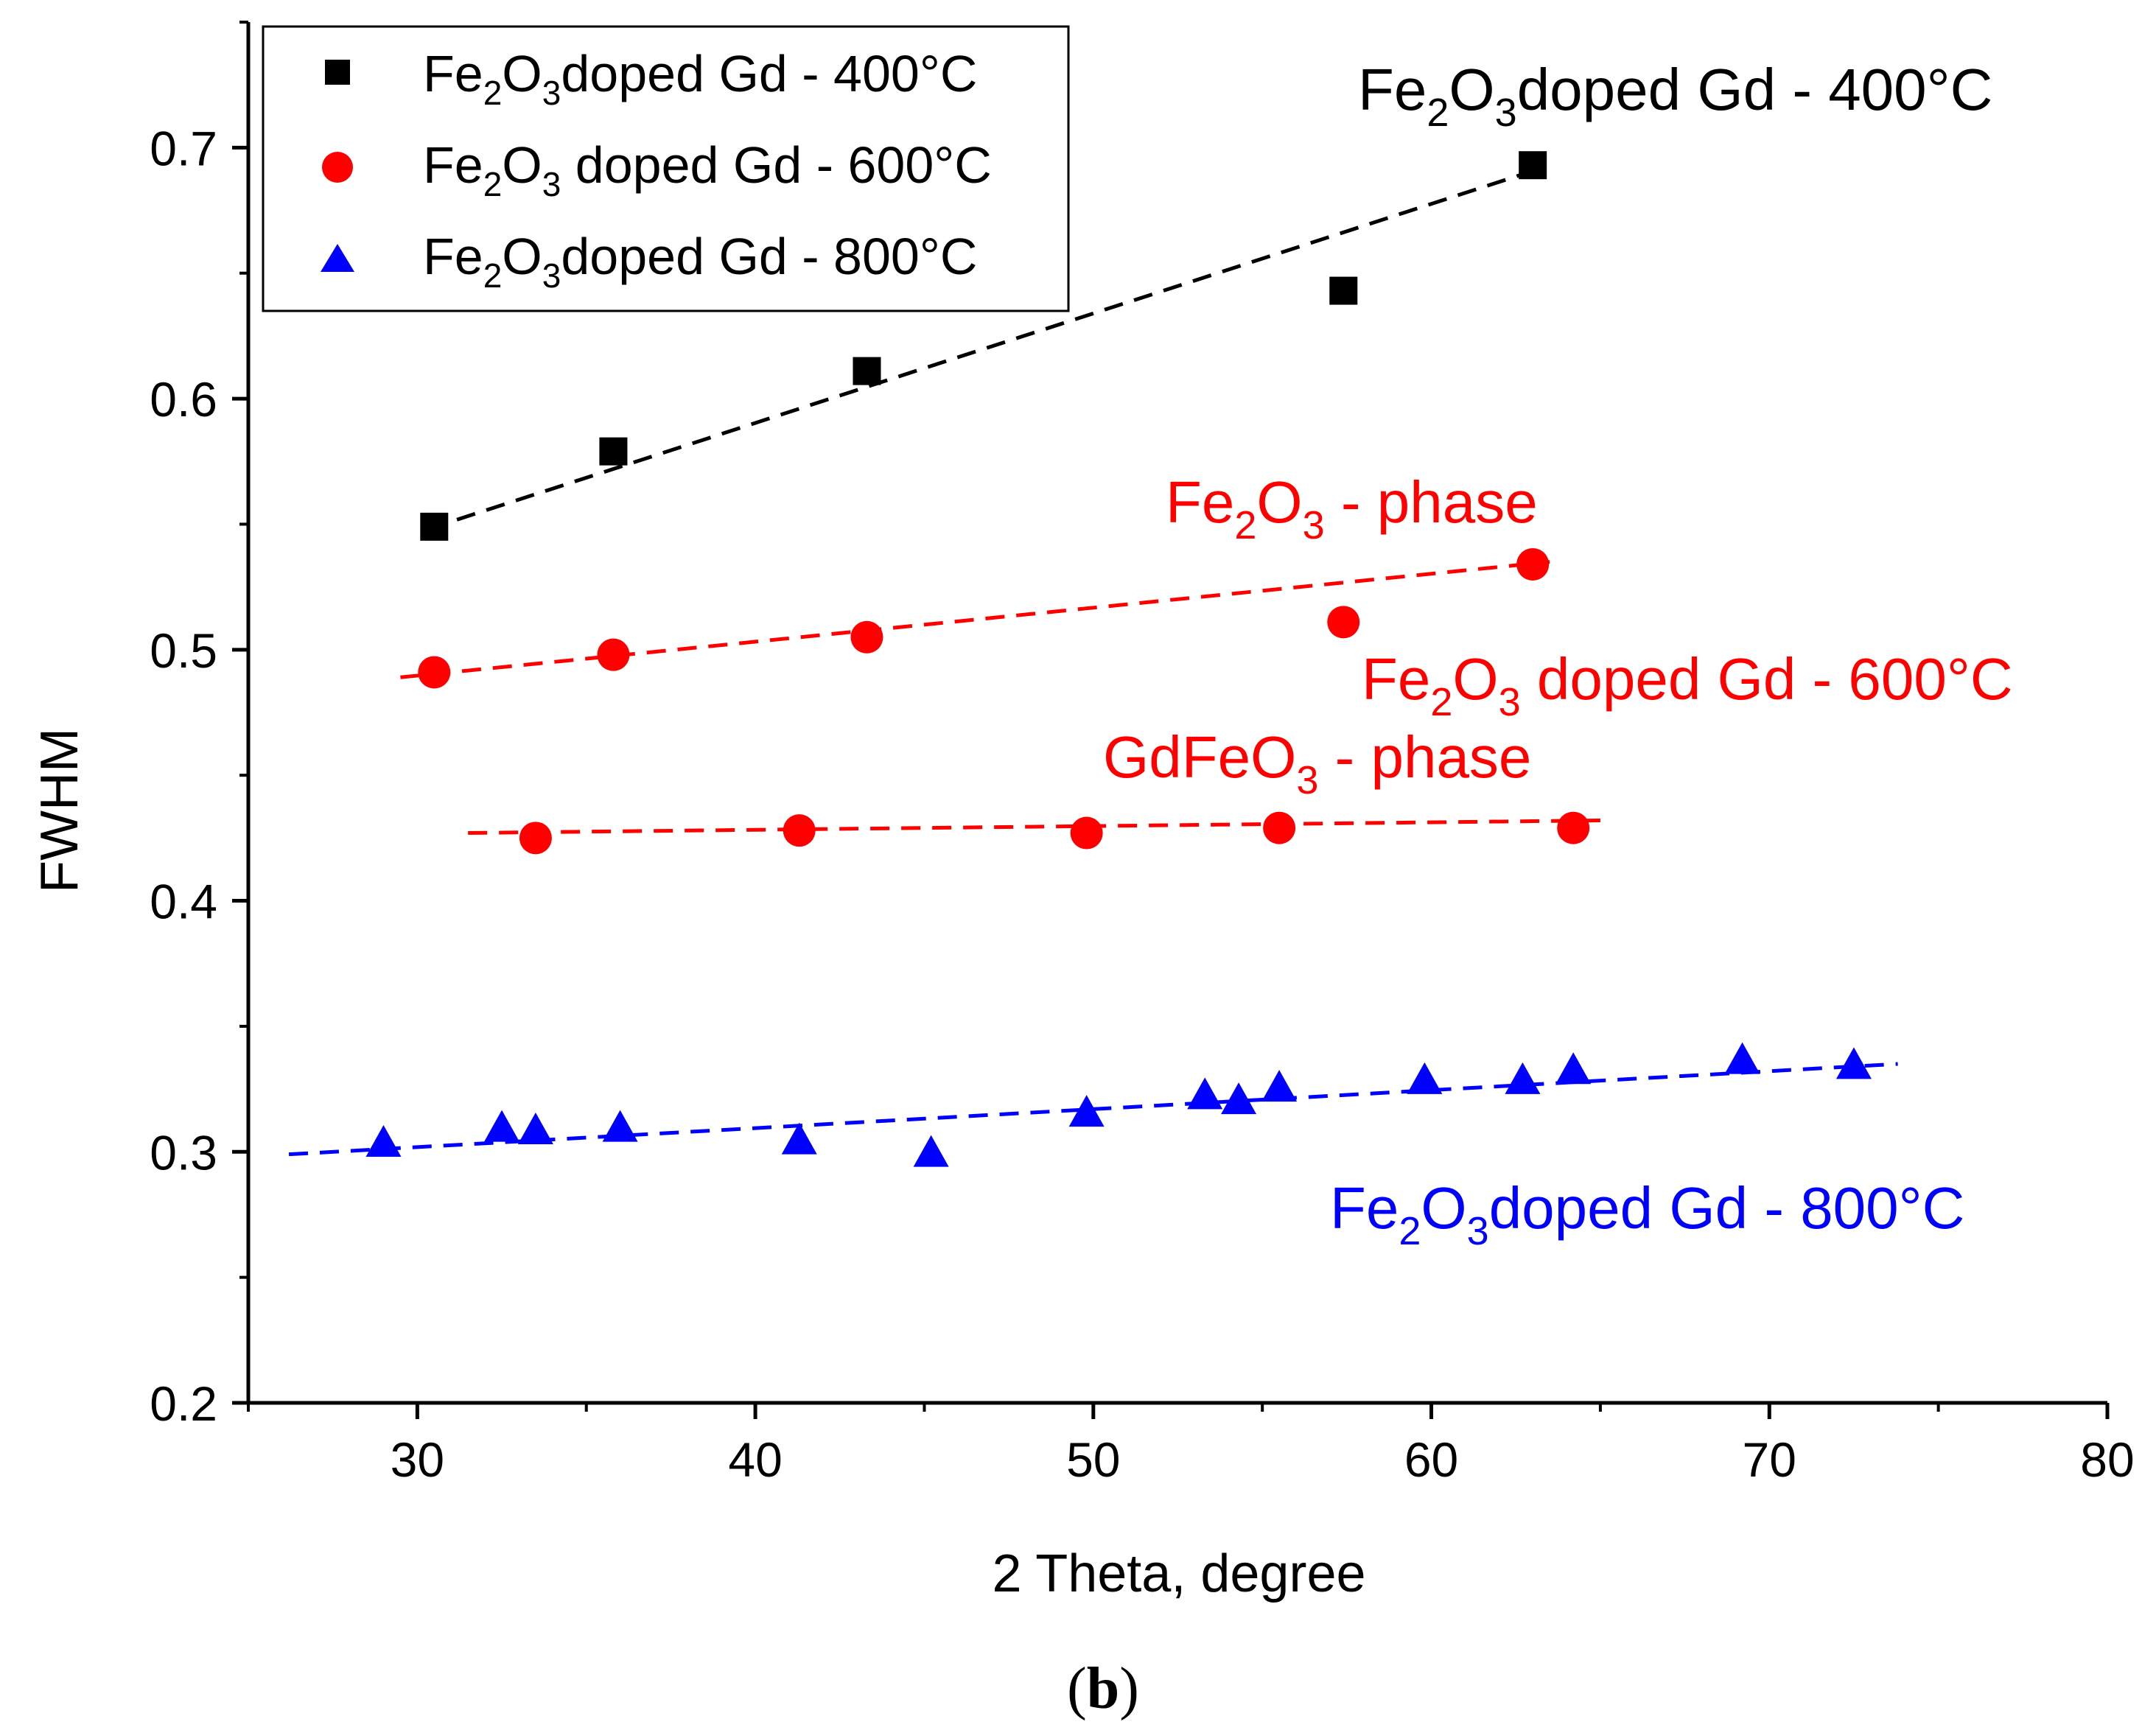  I want to click on annotation-800: Fe2O3doped Gd - 800°C, so click(1647, 1214).